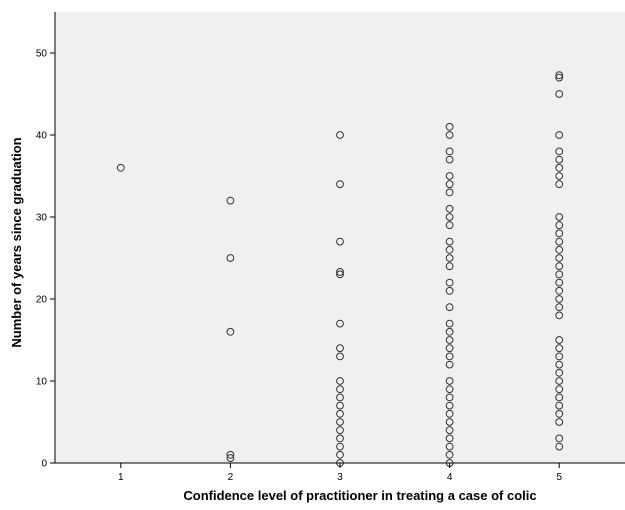 The image size is (625, 510). I want to click on x-tick-label: 1, so click(121, 477).